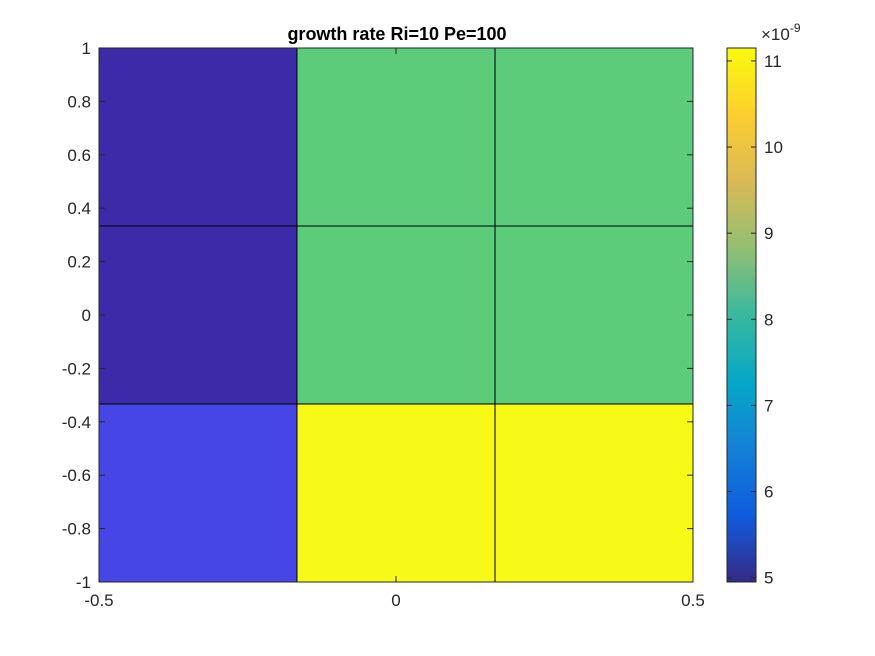  What do you see at coordinates (773, 61) in the screenshot?
I see `colorbar-tick-label-6: 11` at bounding box center [773, 61].